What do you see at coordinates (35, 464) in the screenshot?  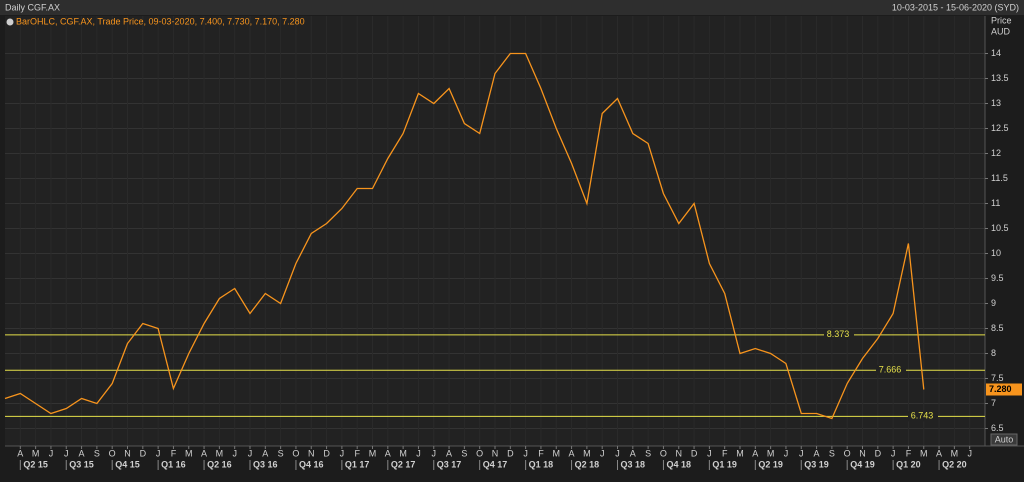 I see `quarter-label: Q2 15` at bounding box center [35, 464].